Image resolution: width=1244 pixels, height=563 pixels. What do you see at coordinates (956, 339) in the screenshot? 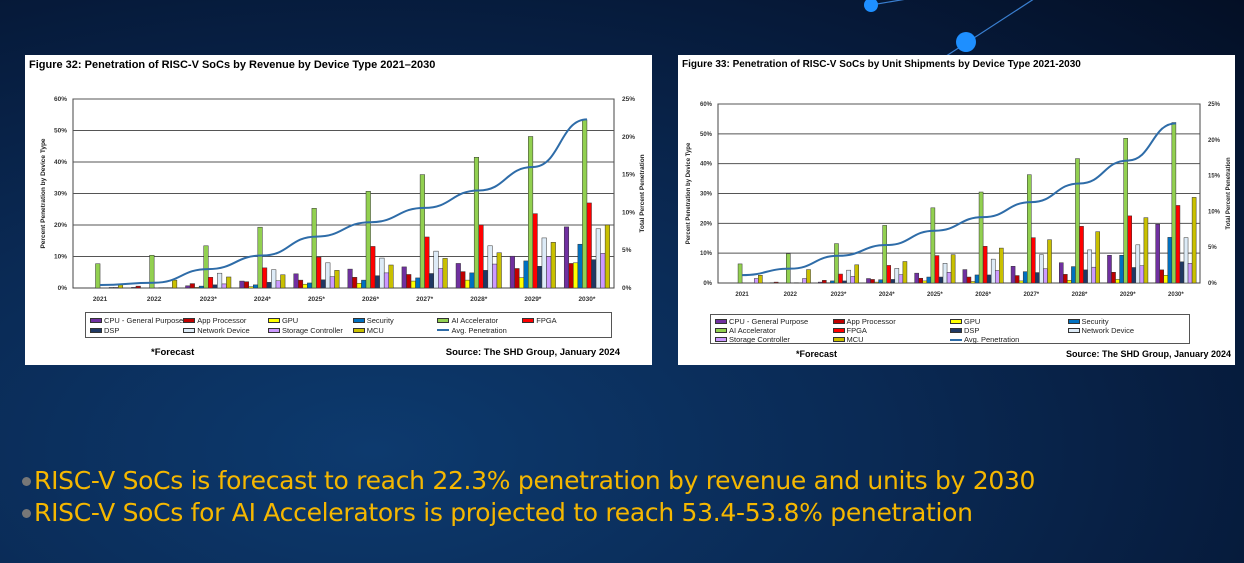
I see `legend-line-swatch` at bounding box center [956, 339].